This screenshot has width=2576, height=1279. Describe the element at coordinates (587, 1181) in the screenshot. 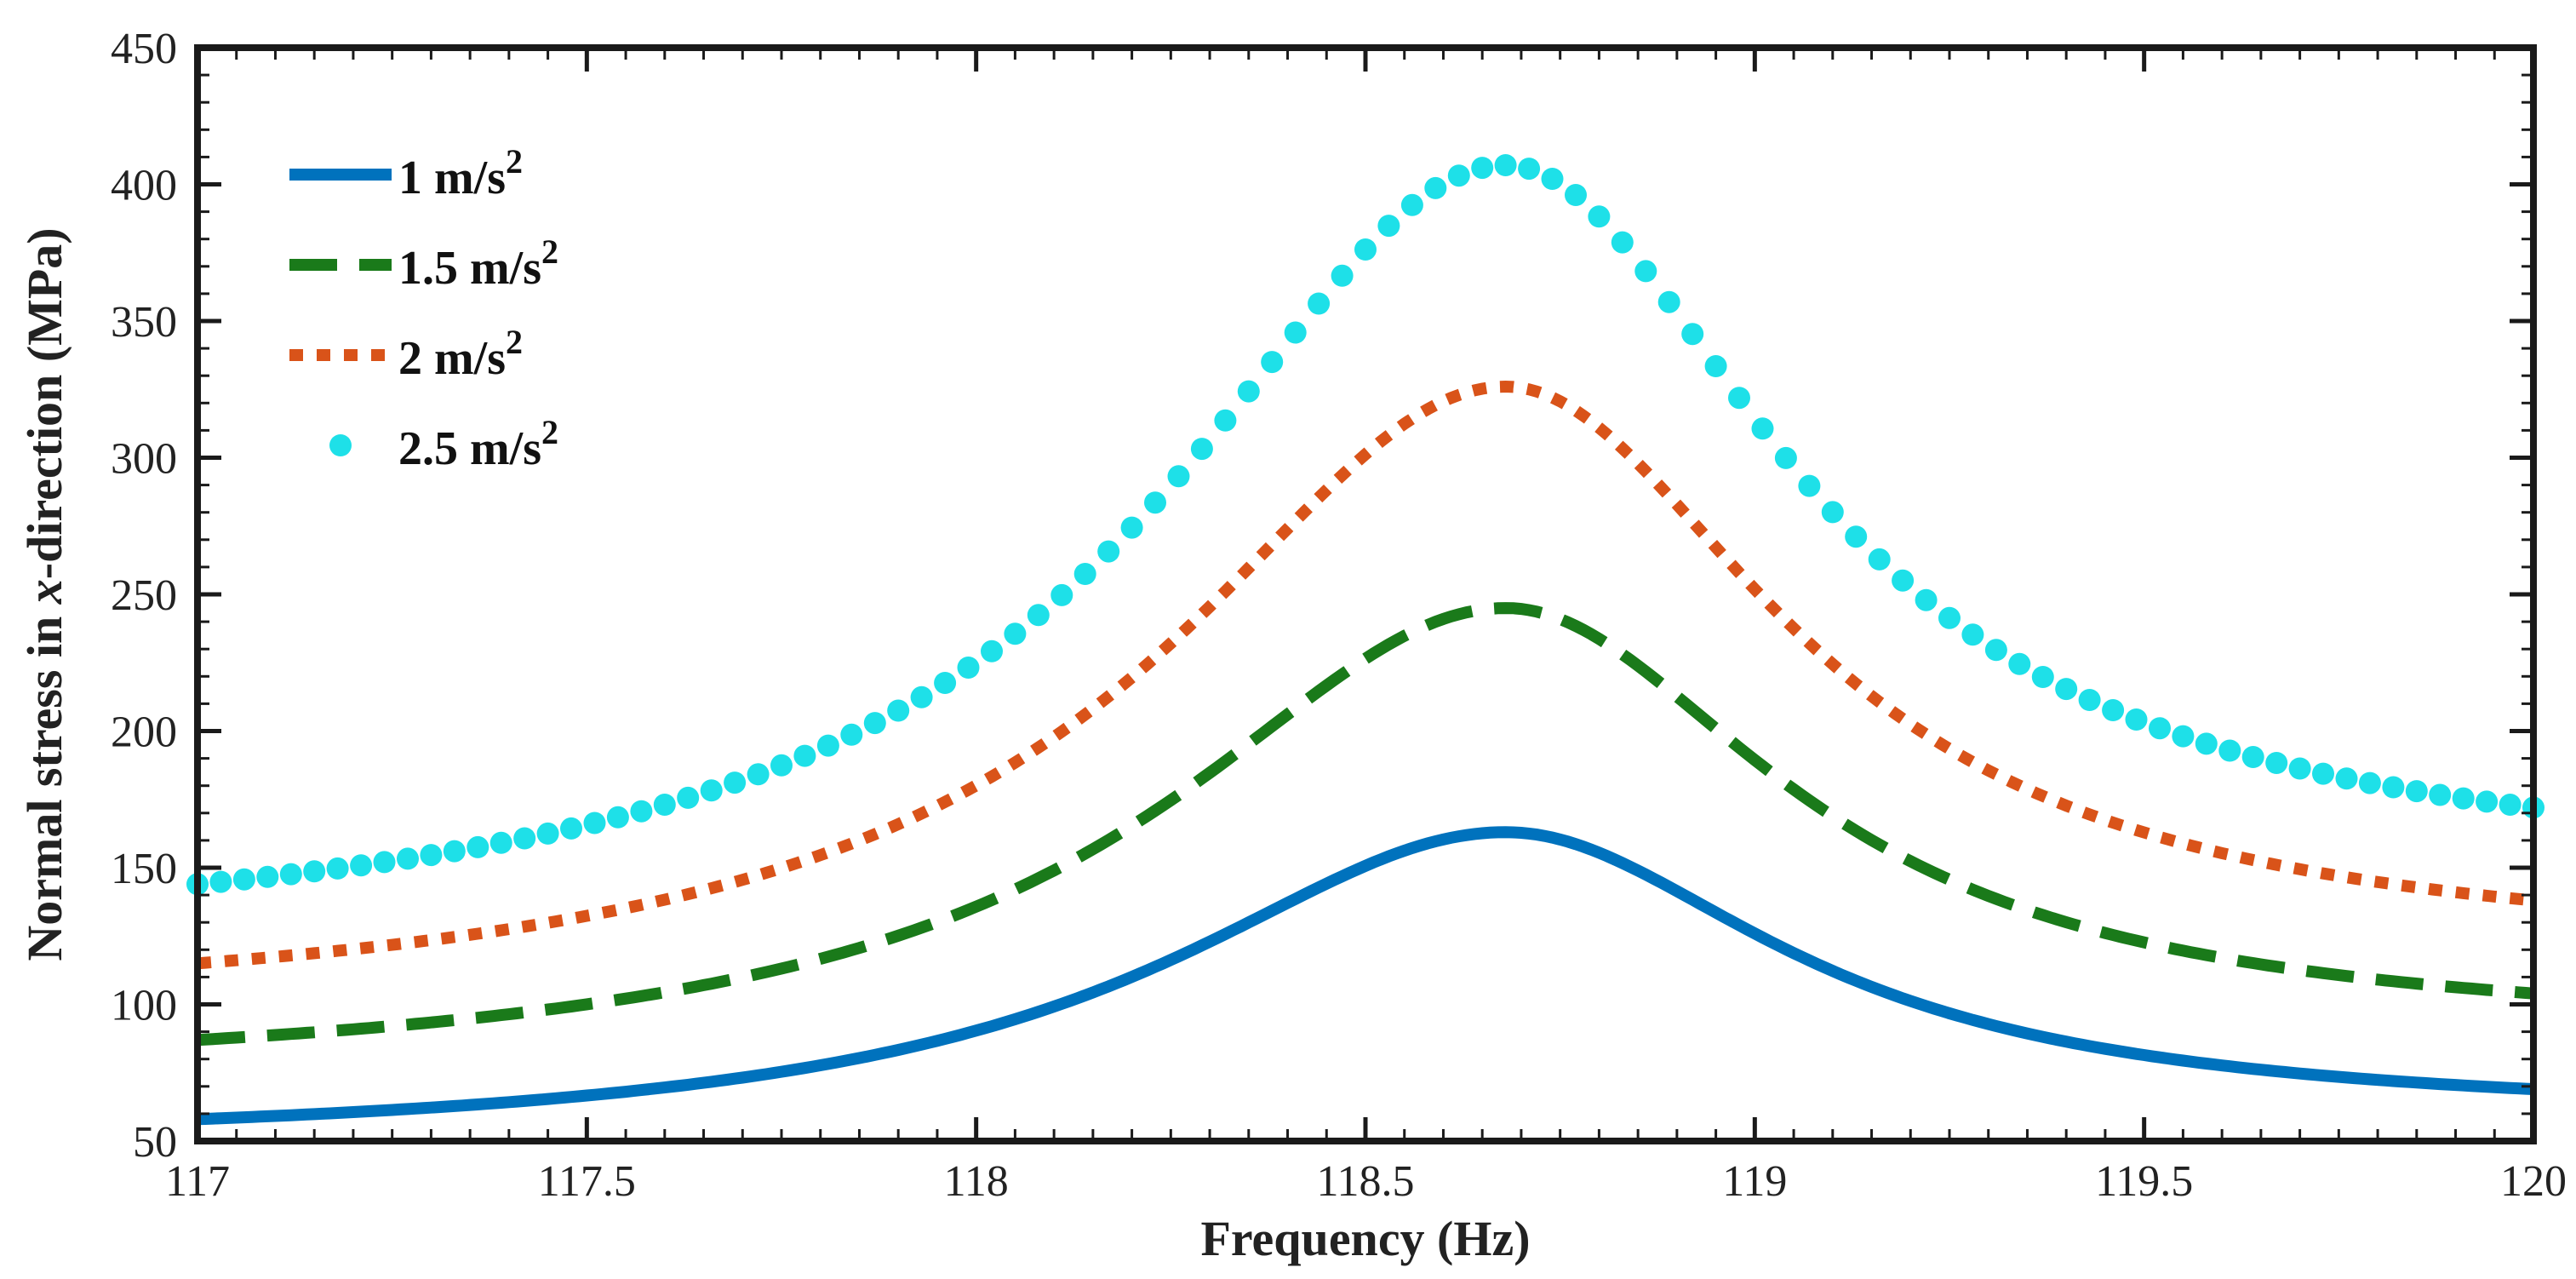

I see `x-tick-label: 117.5` at that location.